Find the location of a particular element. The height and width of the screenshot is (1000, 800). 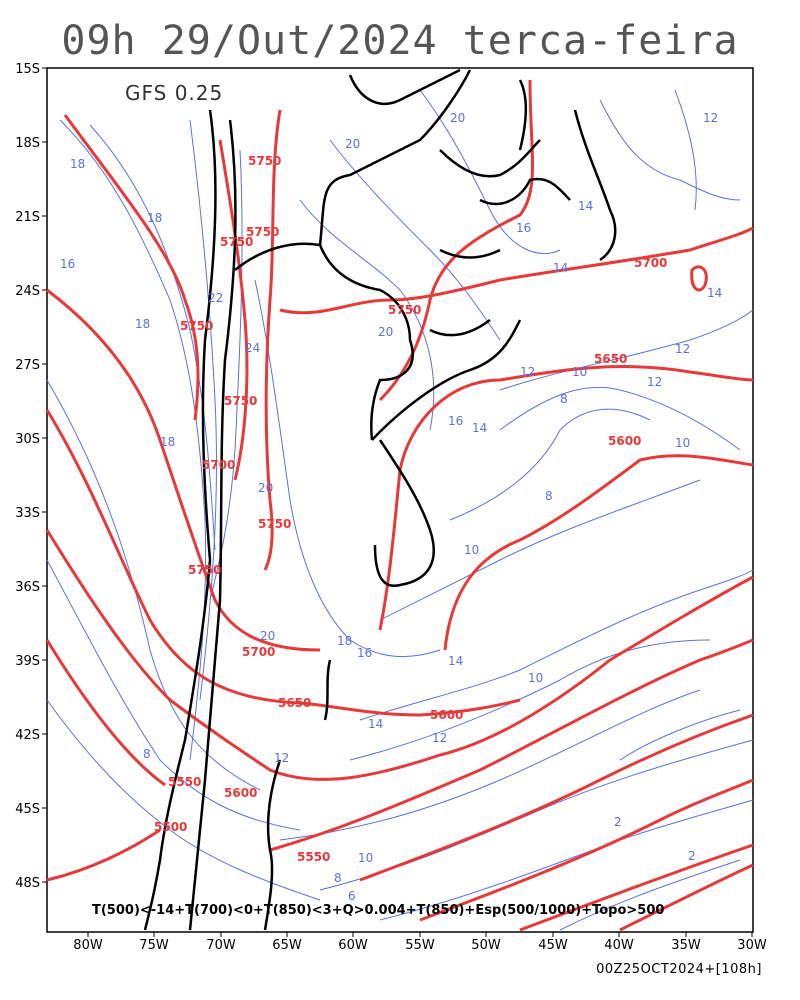

lon-label: 75W is located at coordinates (154, 945).